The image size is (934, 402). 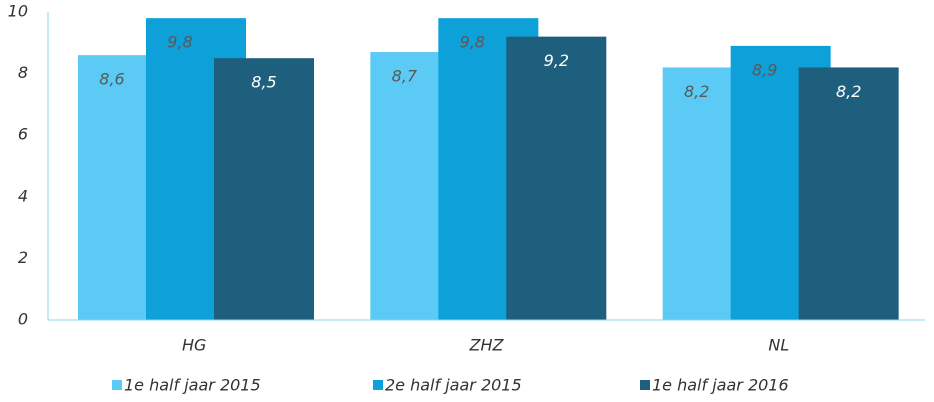 What do you see at coordinates (194, 345) in the screenshot?
I see `x-tick-label: HG` at bounding box center [194, 345].